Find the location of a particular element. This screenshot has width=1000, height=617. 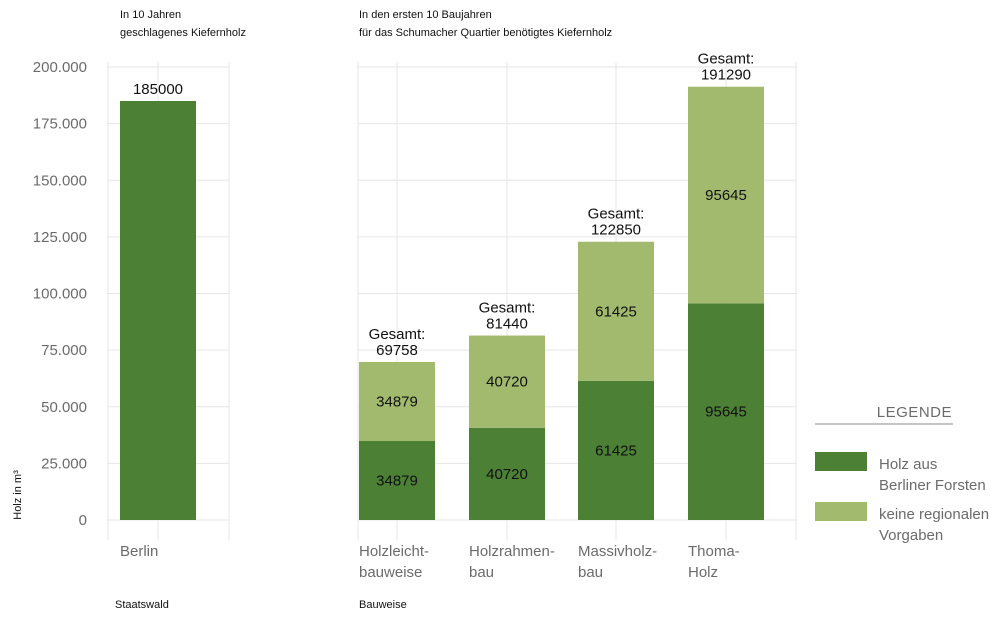

legend-label: Holz aus is located at coordinates (908, 464).